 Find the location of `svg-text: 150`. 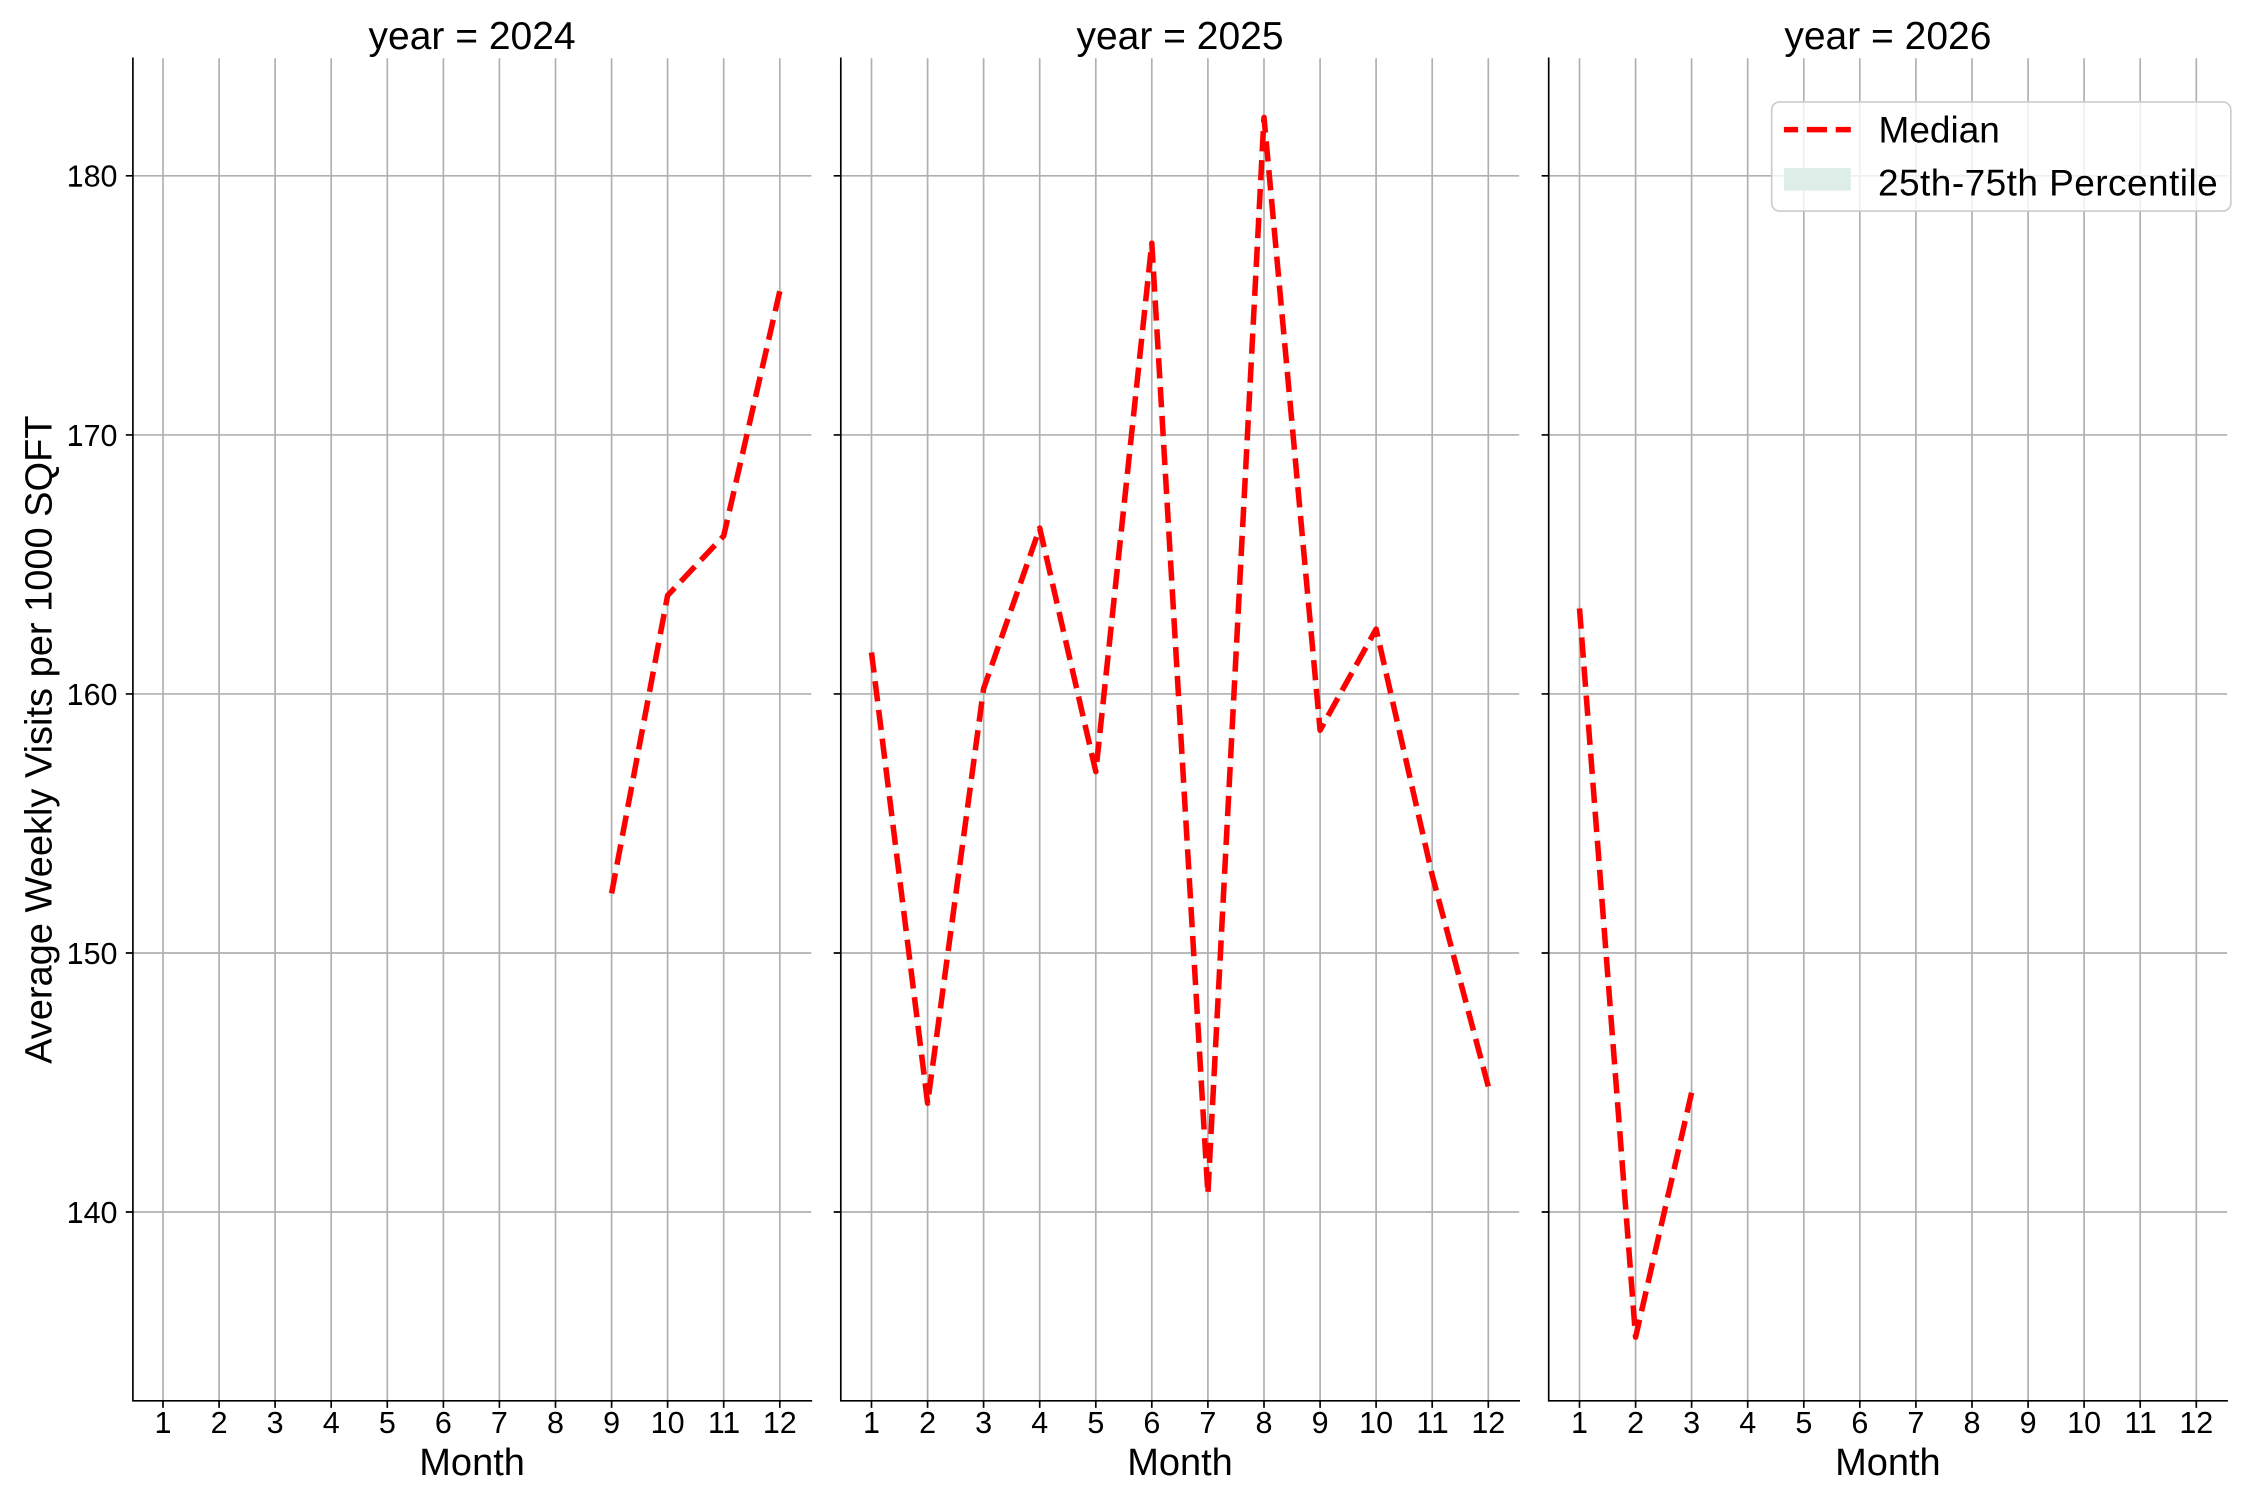

svg-text: 150 is located at coordinates (92, 954).